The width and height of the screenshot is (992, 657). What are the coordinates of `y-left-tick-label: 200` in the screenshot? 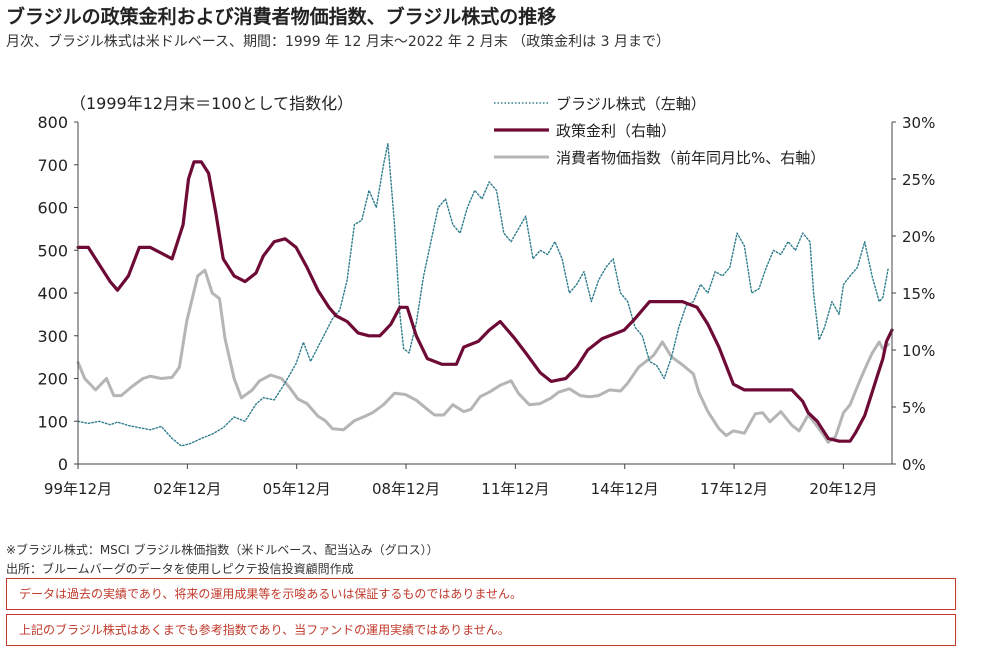 It's located at (52, 379).